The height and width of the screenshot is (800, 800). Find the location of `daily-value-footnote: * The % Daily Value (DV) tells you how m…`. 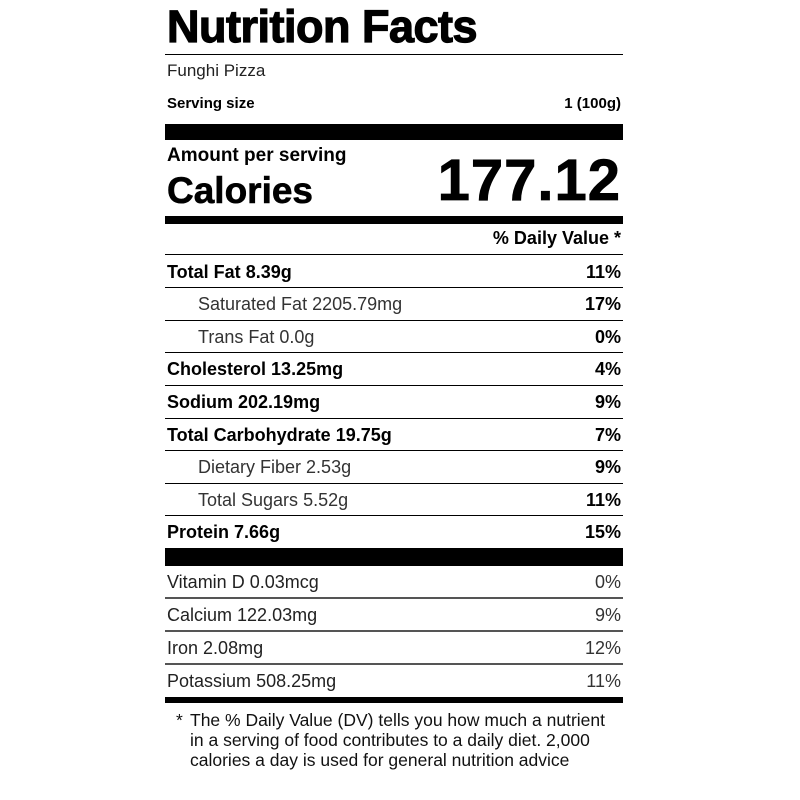

daily-value-footnote: * The % Daily Value (DV) tells you how m… is located at coordinates (396, 740).